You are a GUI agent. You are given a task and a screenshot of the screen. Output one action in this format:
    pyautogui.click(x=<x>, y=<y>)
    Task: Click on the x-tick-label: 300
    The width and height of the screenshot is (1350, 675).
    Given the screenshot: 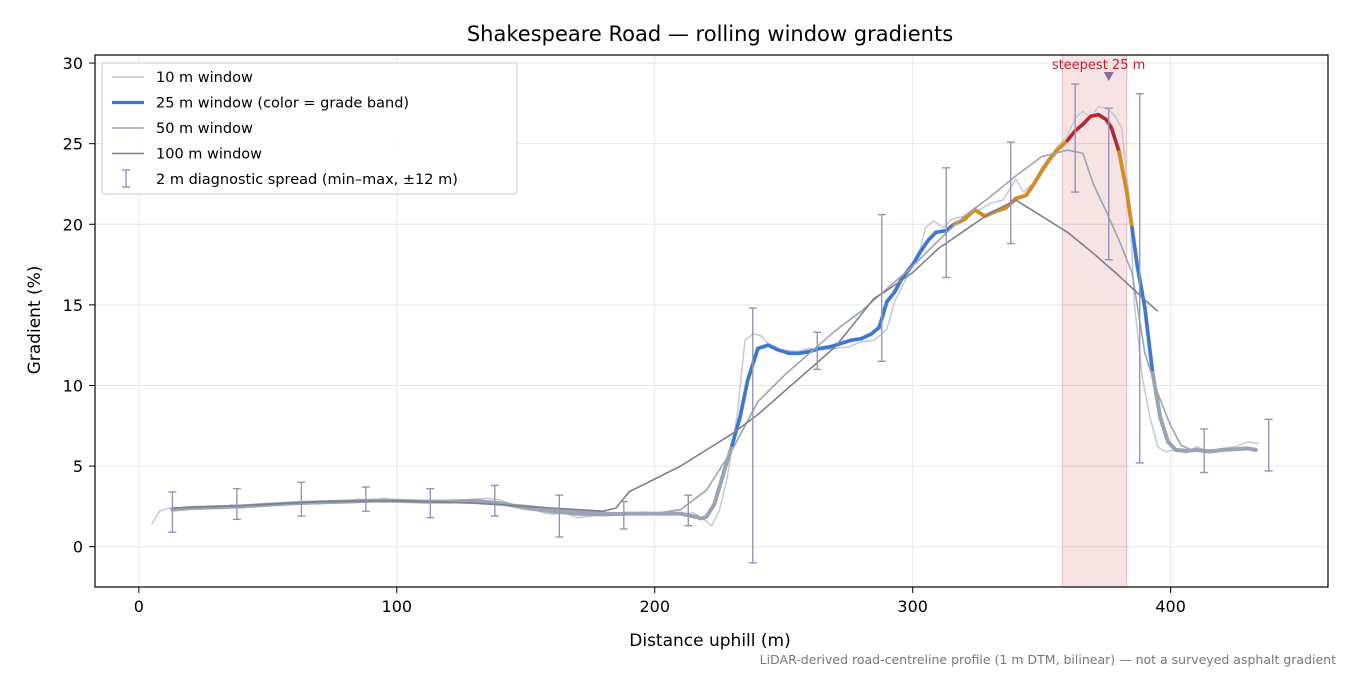 What is the action you would take?
    pyautogui.click(x=912, y=606)
    